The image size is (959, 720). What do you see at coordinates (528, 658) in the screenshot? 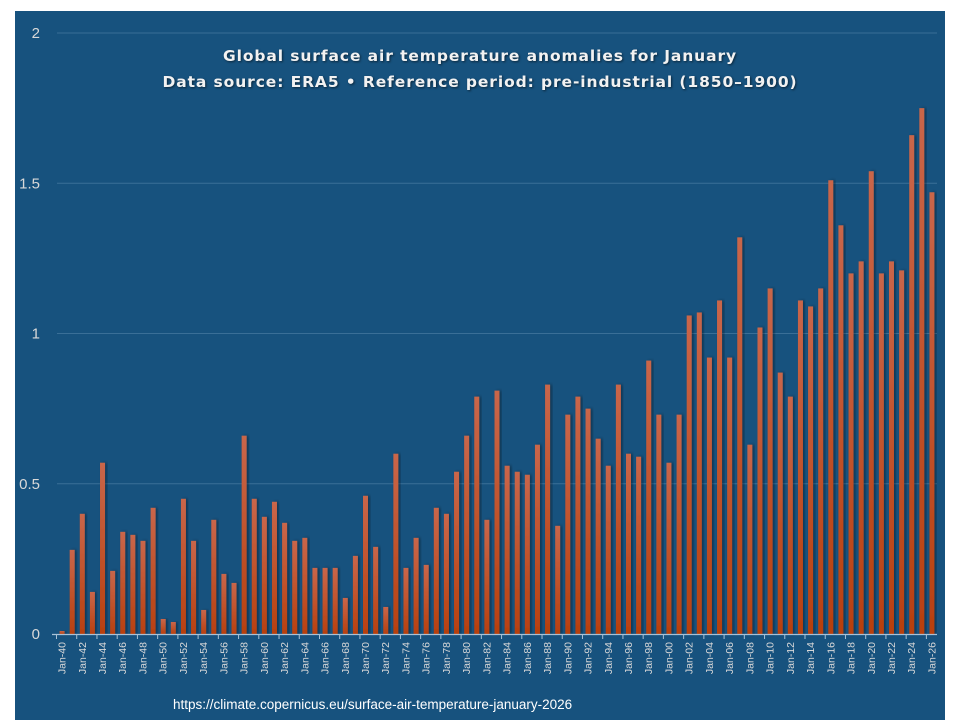
I see `x-tick-label: Jan-86` at bounding box center [528, 658].